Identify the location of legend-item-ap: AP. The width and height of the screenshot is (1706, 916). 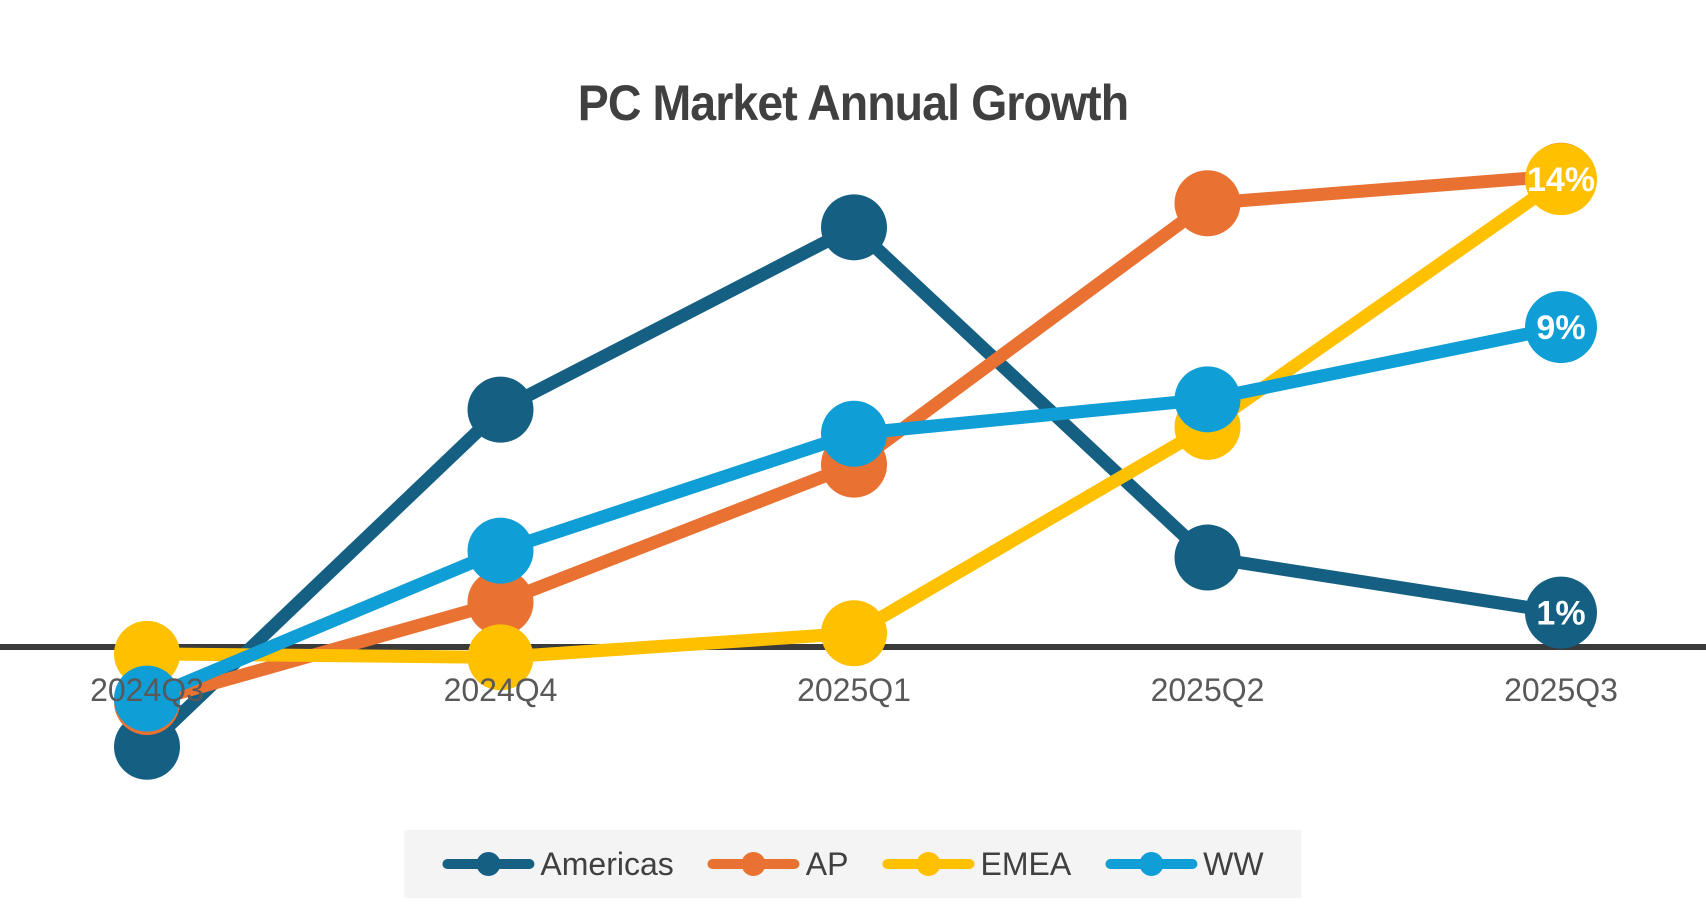
(778, 864).